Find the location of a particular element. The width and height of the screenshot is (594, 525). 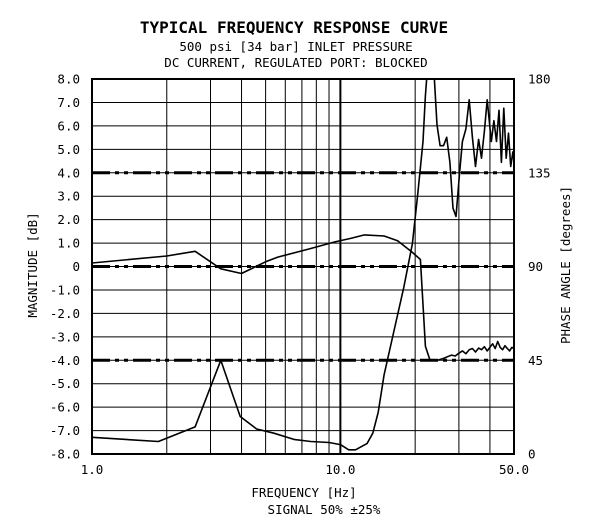

y-tick-label: -4.0 is located at coordinates (65, 360).